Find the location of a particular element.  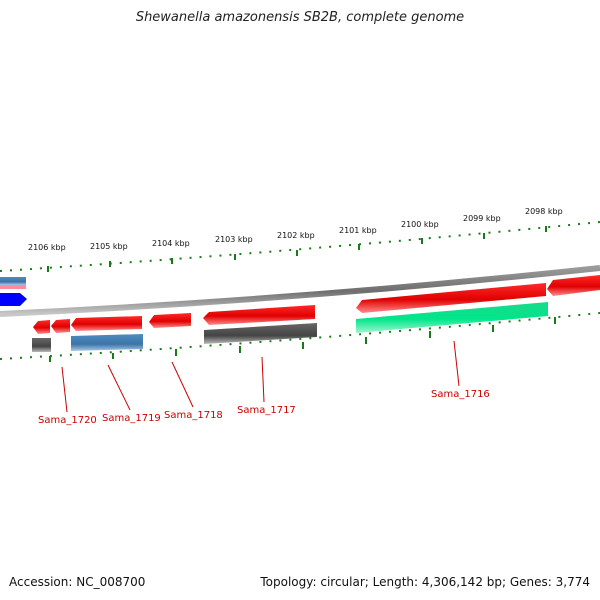

label-leaders is located at coordinates (260, 376).